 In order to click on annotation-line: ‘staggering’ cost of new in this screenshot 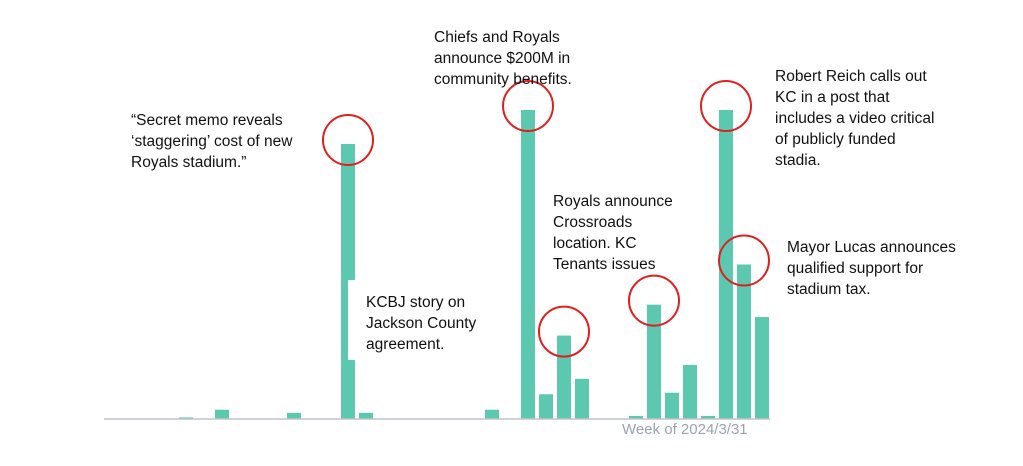, I will do `click(212, 141)`.